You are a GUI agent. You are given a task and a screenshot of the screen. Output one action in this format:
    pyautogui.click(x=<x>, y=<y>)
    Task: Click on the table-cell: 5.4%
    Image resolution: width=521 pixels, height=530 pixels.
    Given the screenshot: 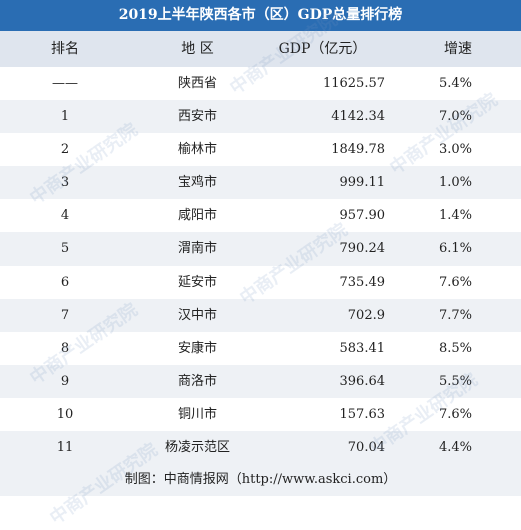 What is the action you would take?
    pyautogui.click(x=455, y=84)
    